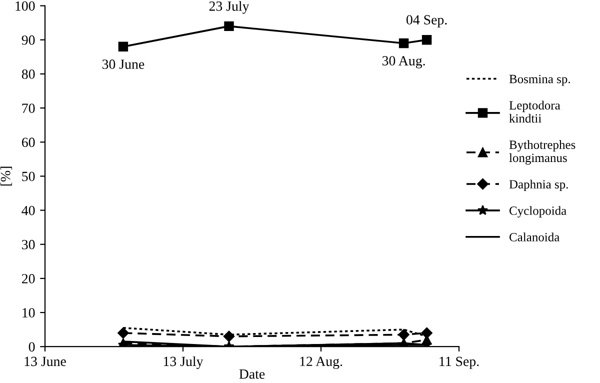 The image size is (600, 383). What do you see at coordinates (28, 211) in the screenshot?
I see `y-tick-label: 40` at bounding box center [28, 211].